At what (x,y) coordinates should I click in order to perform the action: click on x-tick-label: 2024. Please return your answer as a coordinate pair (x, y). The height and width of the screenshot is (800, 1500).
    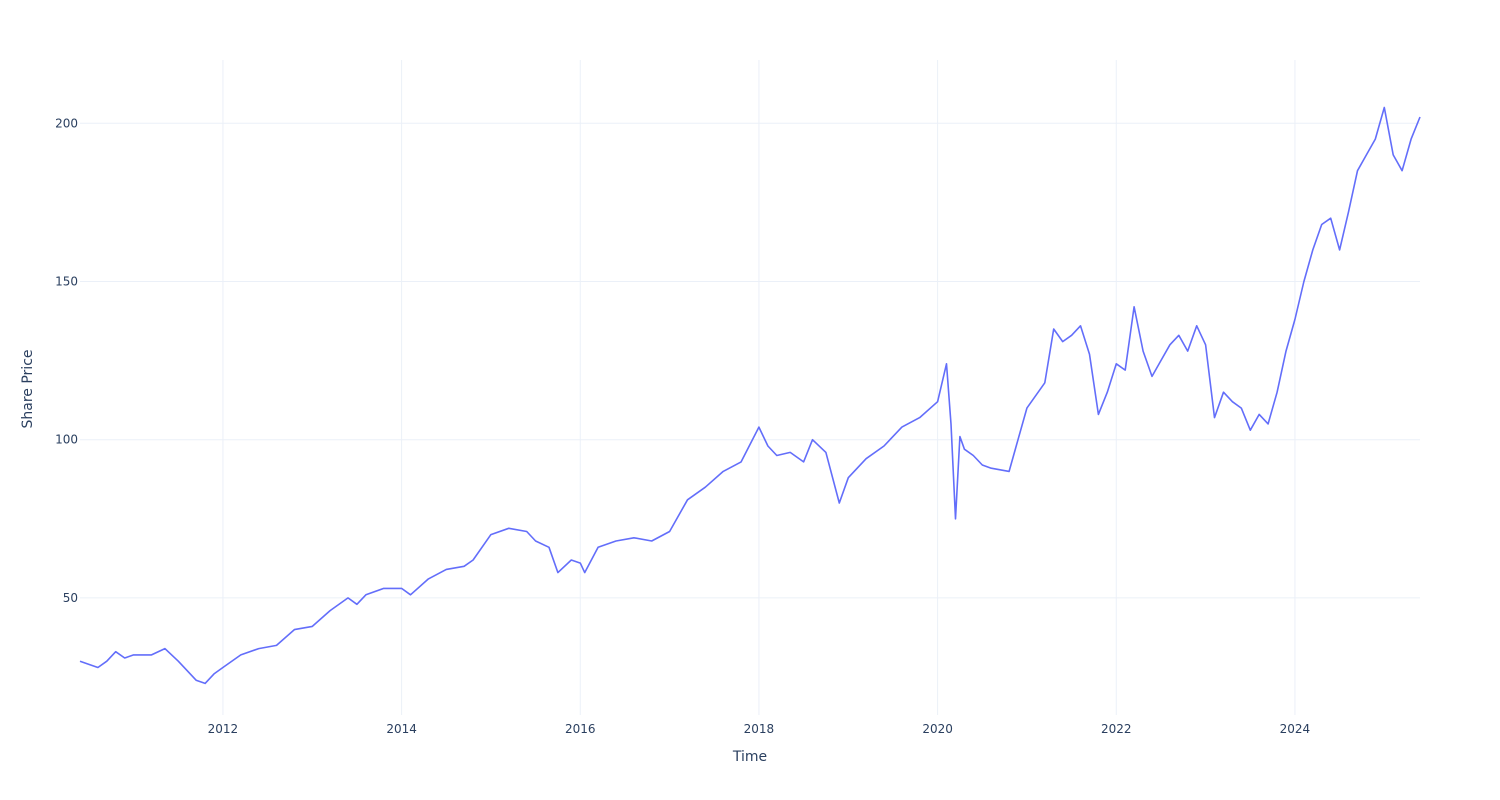
    Looking at the image, I should click on (1295, 729).